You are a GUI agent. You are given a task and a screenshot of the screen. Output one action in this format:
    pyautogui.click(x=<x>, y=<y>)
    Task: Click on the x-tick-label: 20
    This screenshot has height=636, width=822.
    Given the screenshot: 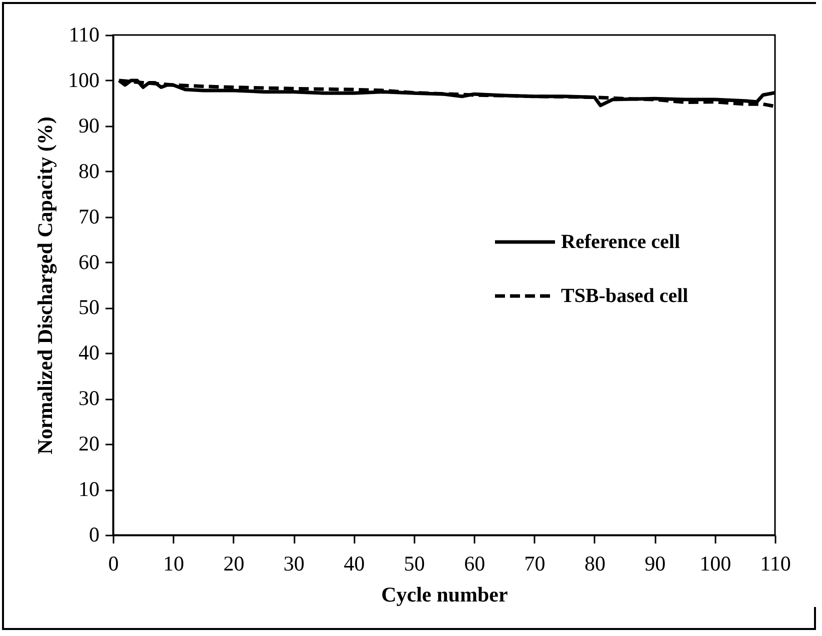 What is the action you would take?
    pyautogui.click(x=233, y=564)
    